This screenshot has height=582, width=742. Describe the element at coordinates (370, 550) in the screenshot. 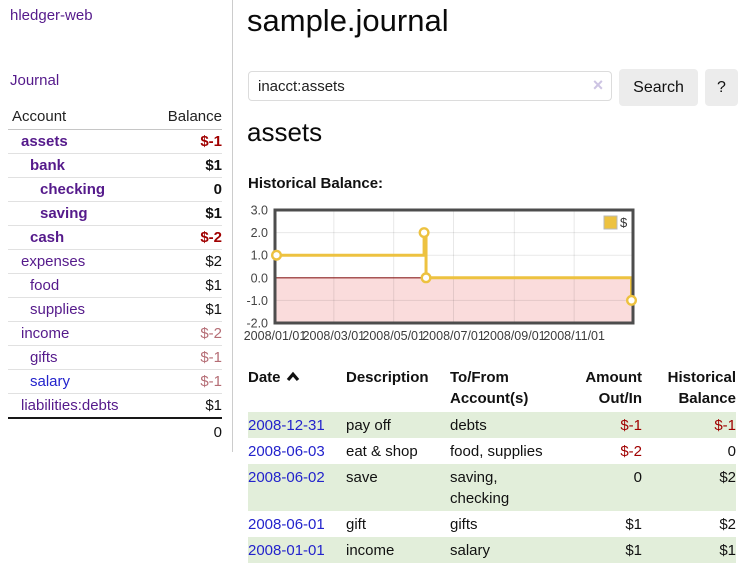

I see `transaction-description: income` at that location.